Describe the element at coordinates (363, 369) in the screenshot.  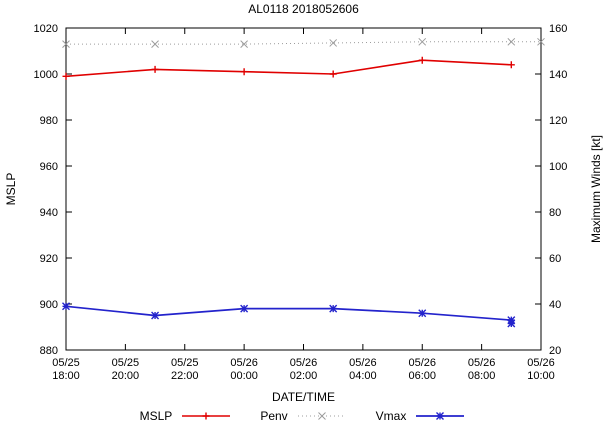
I see `x-tick-label: 05/26 04:00` at that location.